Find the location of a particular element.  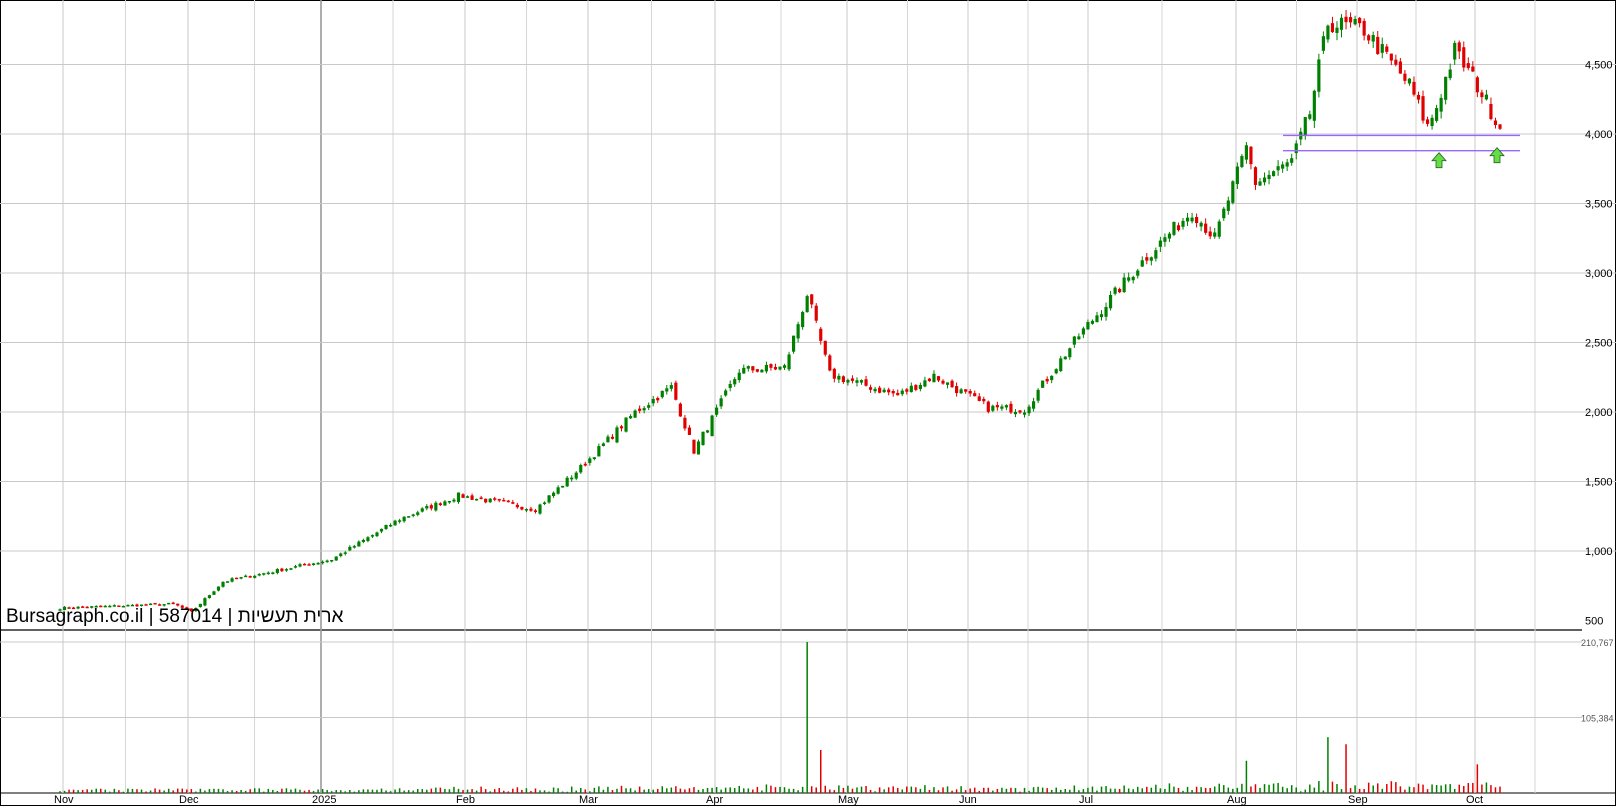

volume-tick-label: 210,767 is located at coordinates (1597, 643).